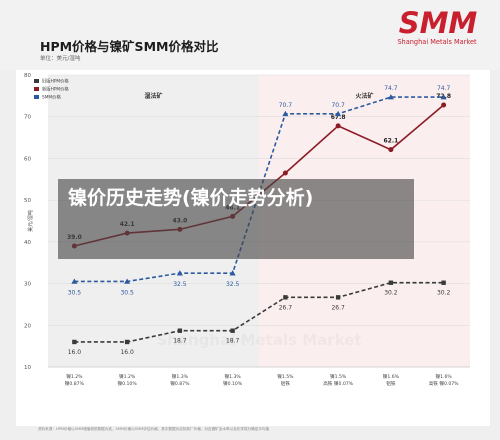  Describe the element at coordinates (153, 96) in the screenshot. I see `section-label: 湿法矿` at that location.